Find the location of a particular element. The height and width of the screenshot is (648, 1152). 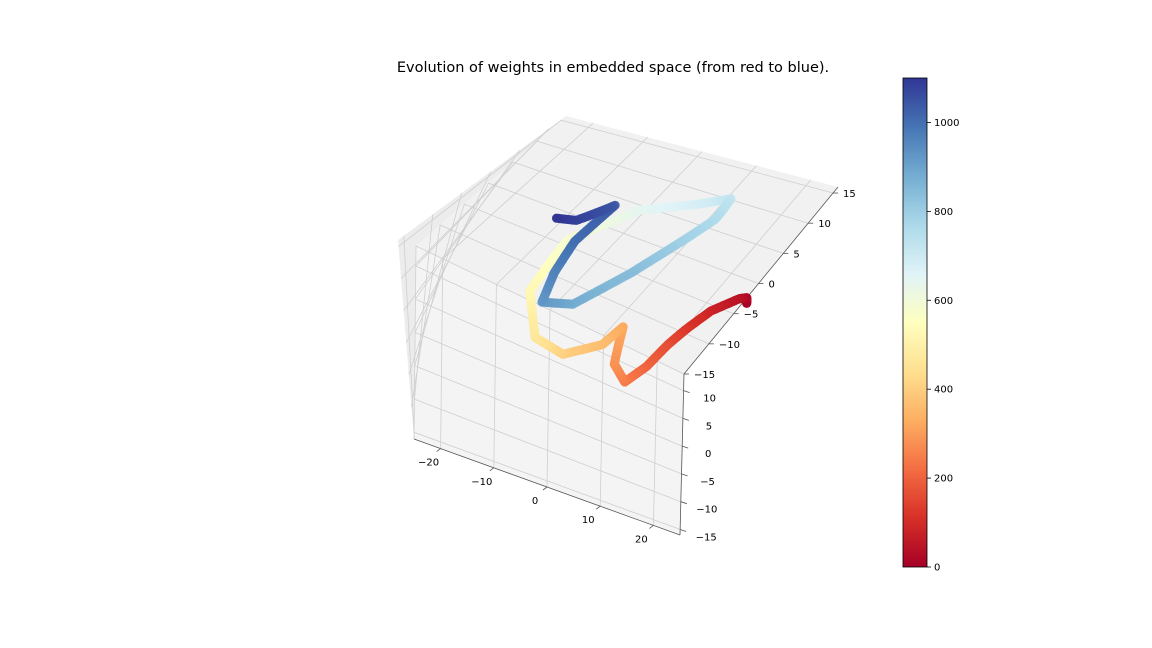

x-tick-label: 20 is located at coordinates (641, 539).